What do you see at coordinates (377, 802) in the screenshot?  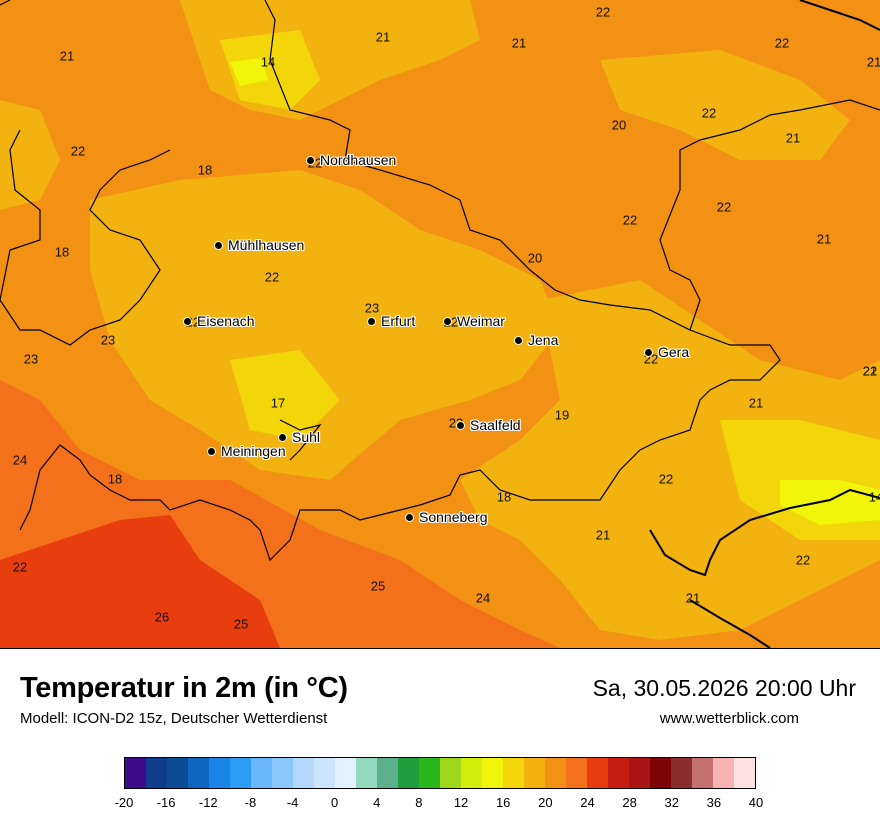 I see `legend-tick: 4` at bounding box center [377, 802].